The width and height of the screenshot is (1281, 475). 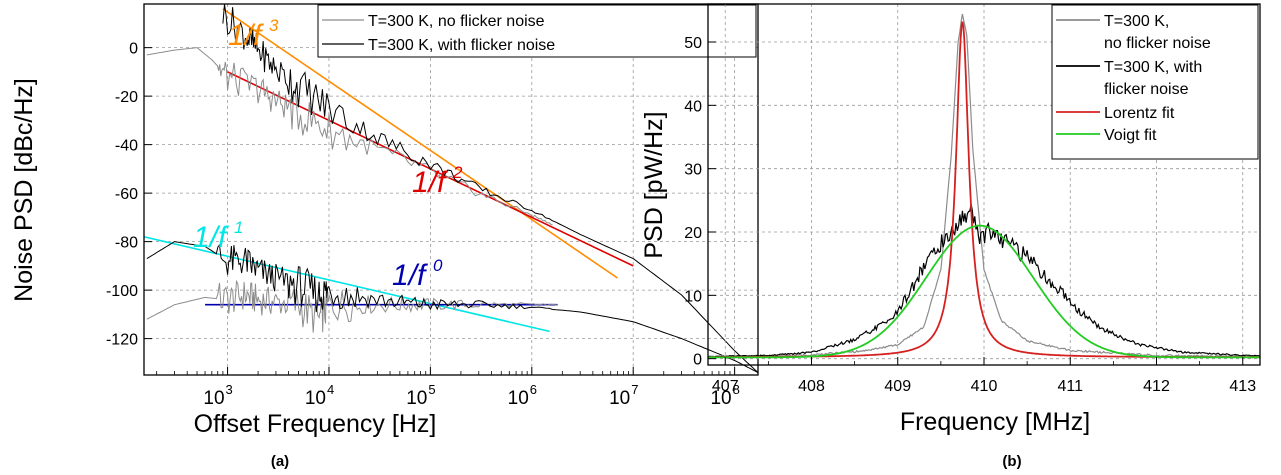 I want to click on y-tick-label-b: 20, so click(x=693, y=233).